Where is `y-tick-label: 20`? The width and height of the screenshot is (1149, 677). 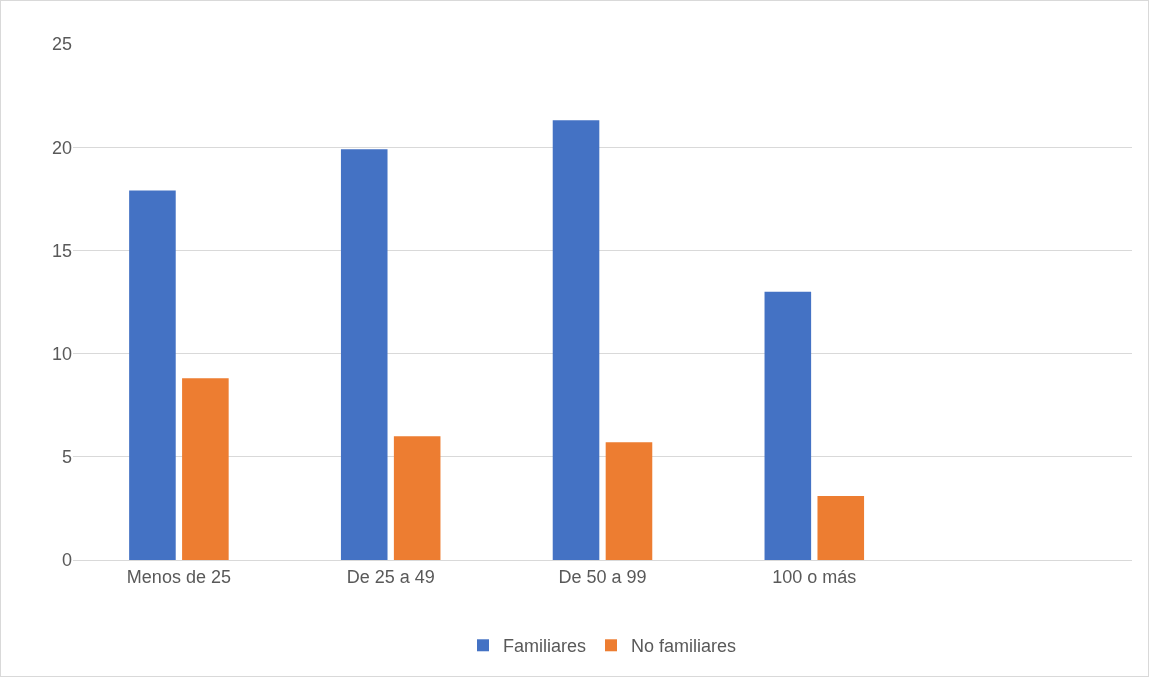
y-tick-label: 20 is located at coordinates (61, 147).